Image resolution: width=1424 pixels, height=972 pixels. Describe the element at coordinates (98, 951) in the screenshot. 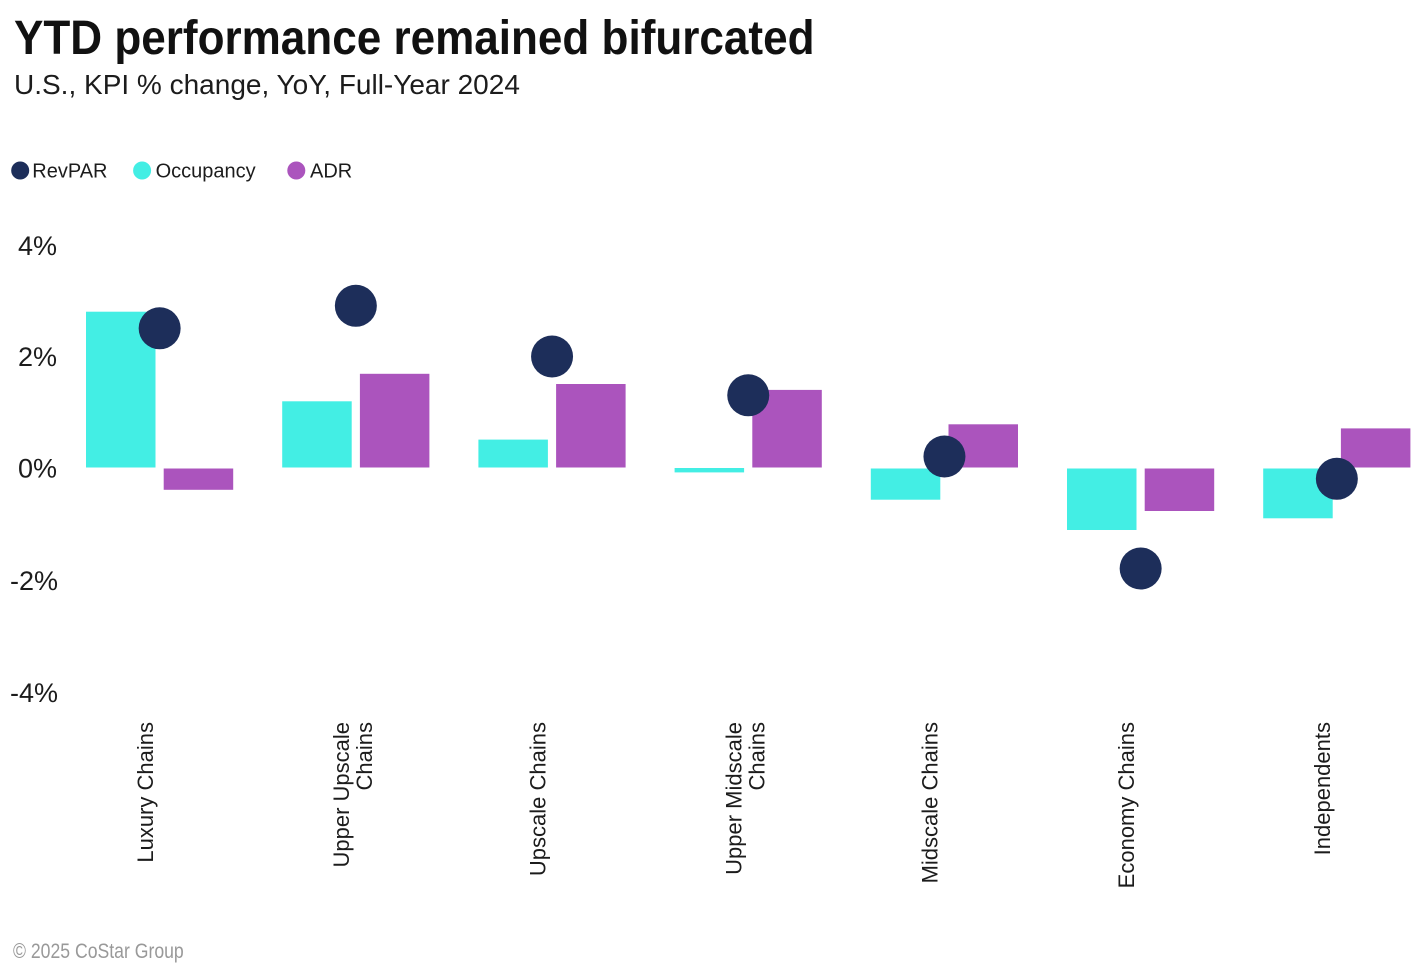

I see `svg-text: © 2025 CoStar Group` at that location.